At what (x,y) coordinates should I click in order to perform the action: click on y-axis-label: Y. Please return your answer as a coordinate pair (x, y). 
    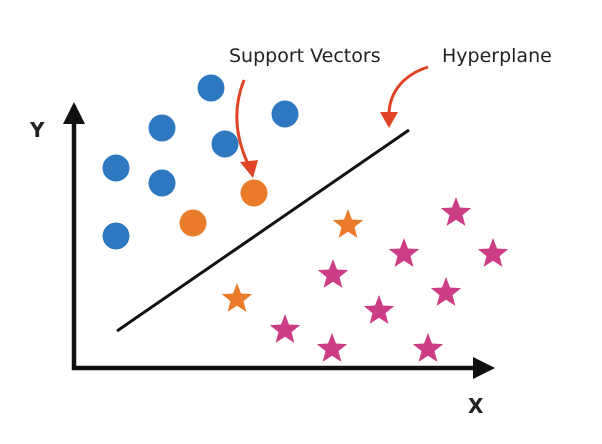
    Looking at the image, I should click on (37, 130).